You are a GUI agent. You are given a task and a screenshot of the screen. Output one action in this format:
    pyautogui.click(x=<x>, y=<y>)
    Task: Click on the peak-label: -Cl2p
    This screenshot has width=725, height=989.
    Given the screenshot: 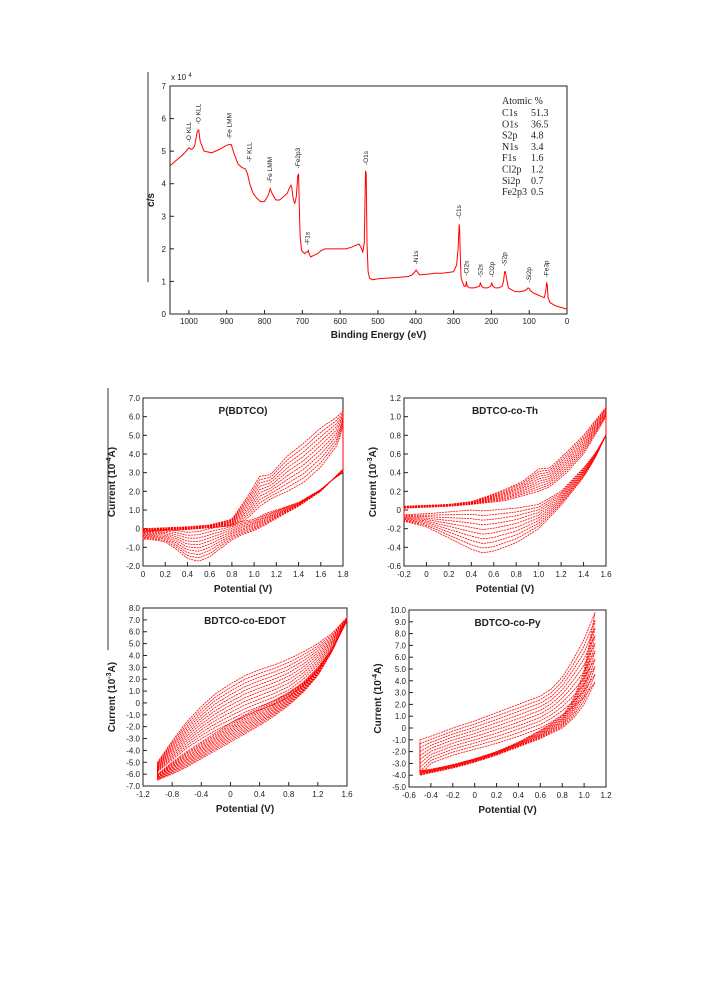 What is the action you would take?
    pyautogui.click(x=492, y=270)
    